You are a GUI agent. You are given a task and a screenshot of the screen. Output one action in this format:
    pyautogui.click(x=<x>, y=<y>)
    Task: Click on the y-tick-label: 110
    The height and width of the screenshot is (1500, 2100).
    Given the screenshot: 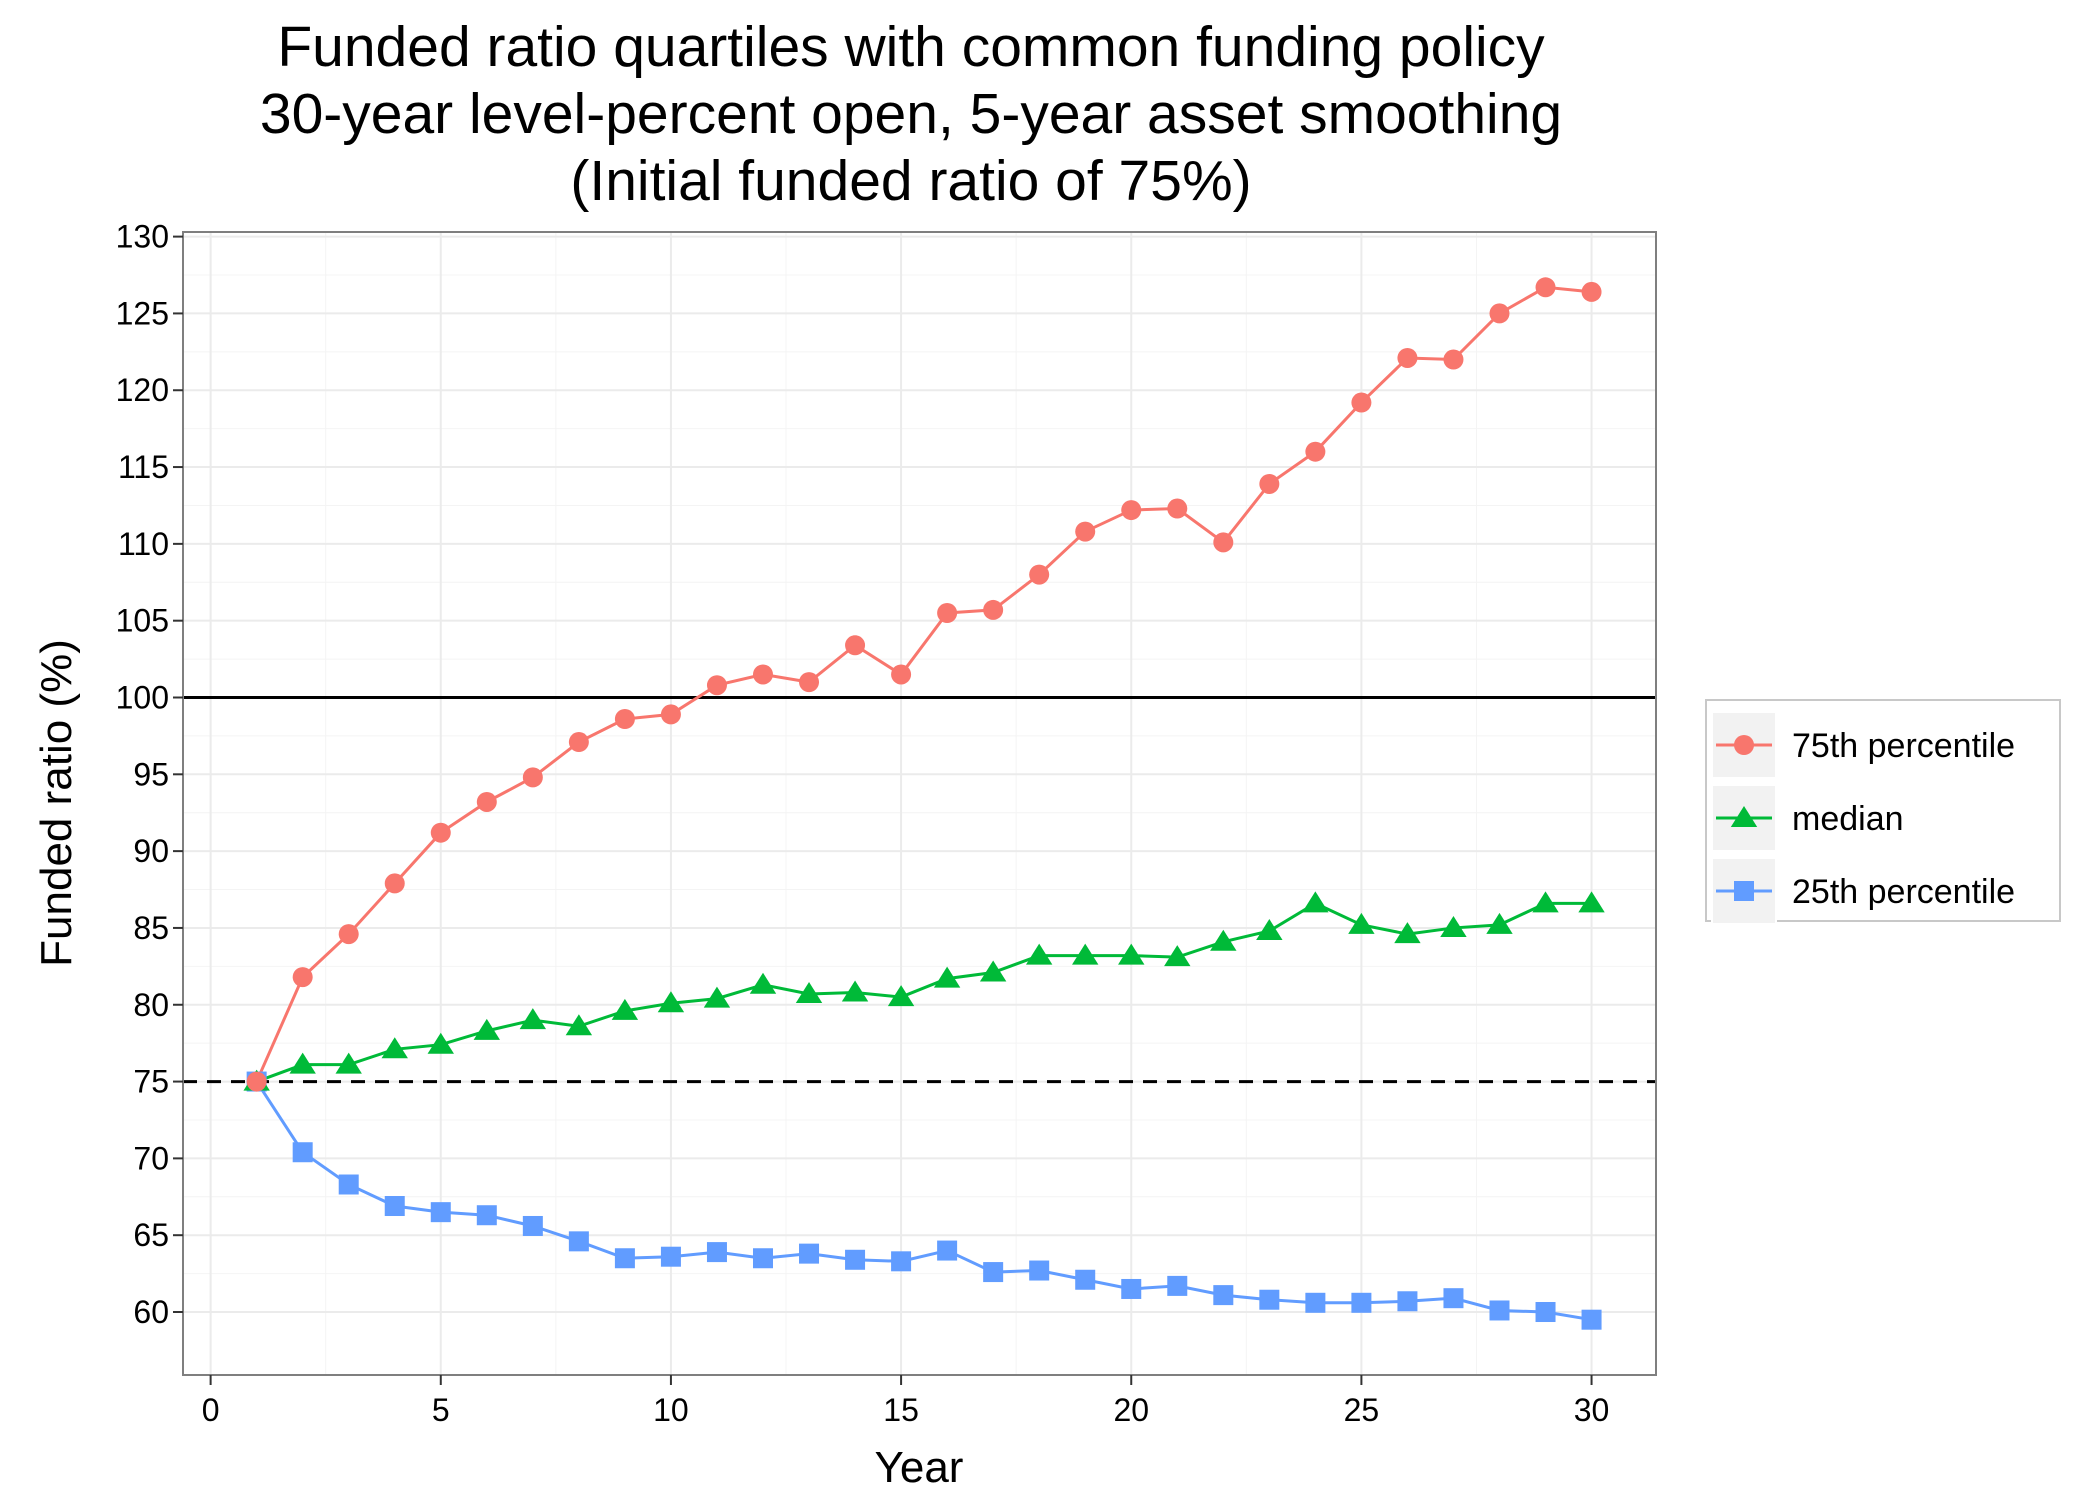 What is the action you would take?
    pyautogui.click(x=143, y=544)
    